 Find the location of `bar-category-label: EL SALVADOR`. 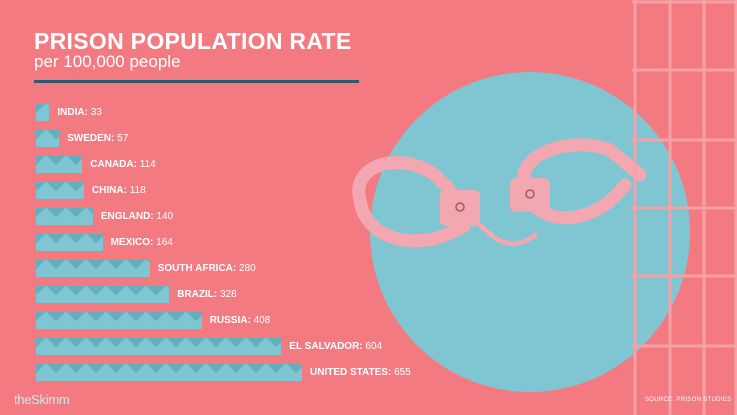

bar-category-label: EL SALVADOR is located at coordinates (324, 346).